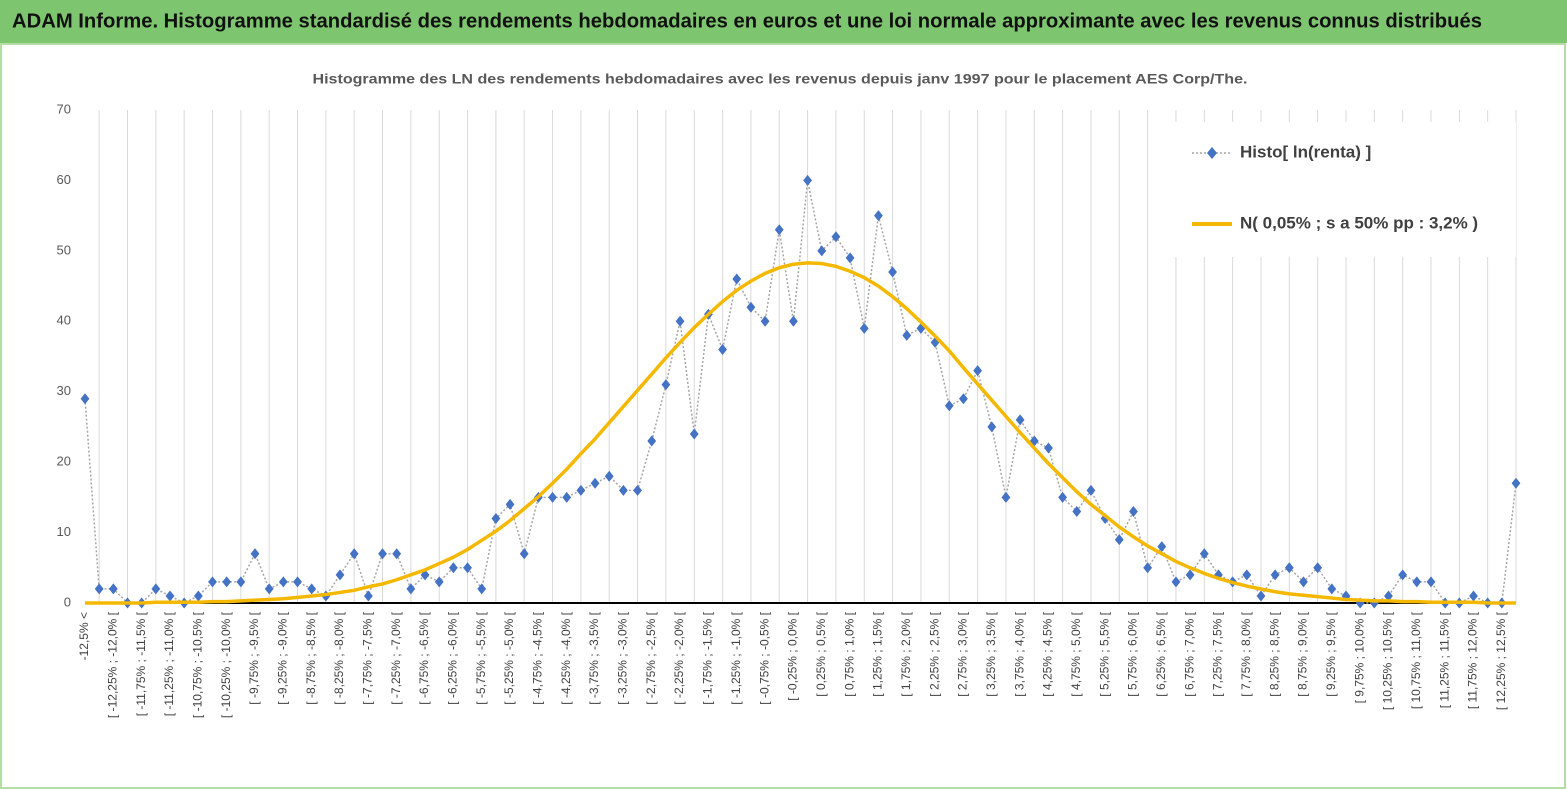 The width and height of the screenshot is (1567, 790). I want to click on x-tick-label: [ 3,25% ; 3,5% [, so click(991, 653).